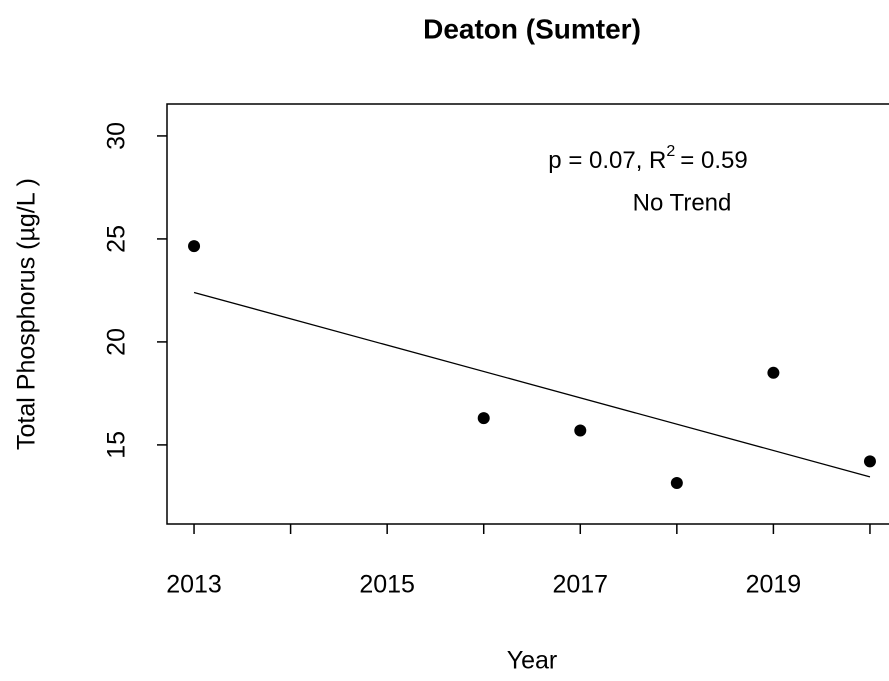 This screenshot has height=681, width=889. Describe the element at coordinates (682, 202) in the screenshot. I see `trend-label: No Trend` at that location.